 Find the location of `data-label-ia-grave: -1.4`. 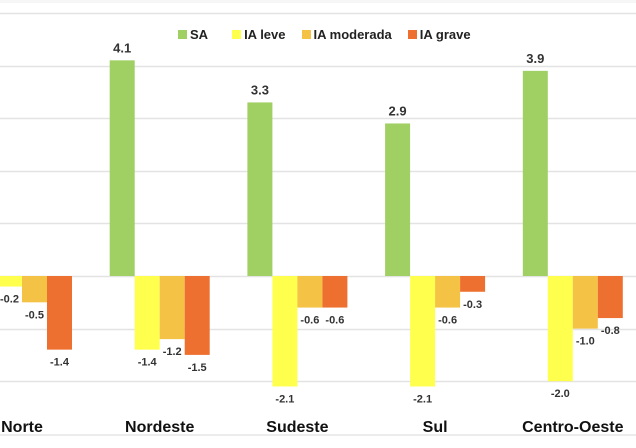

data-label-ia-grave: -1.4 is located at coordinates (60, 363).